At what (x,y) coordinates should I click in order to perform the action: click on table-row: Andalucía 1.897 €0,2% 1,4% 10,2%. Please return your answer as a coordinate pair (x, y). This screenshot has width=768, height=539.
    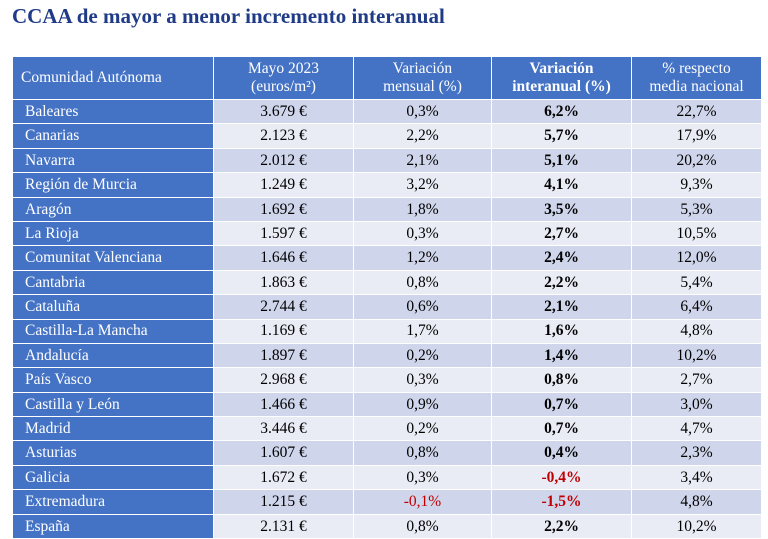
    Looking at the image, I should click on (387, 355).